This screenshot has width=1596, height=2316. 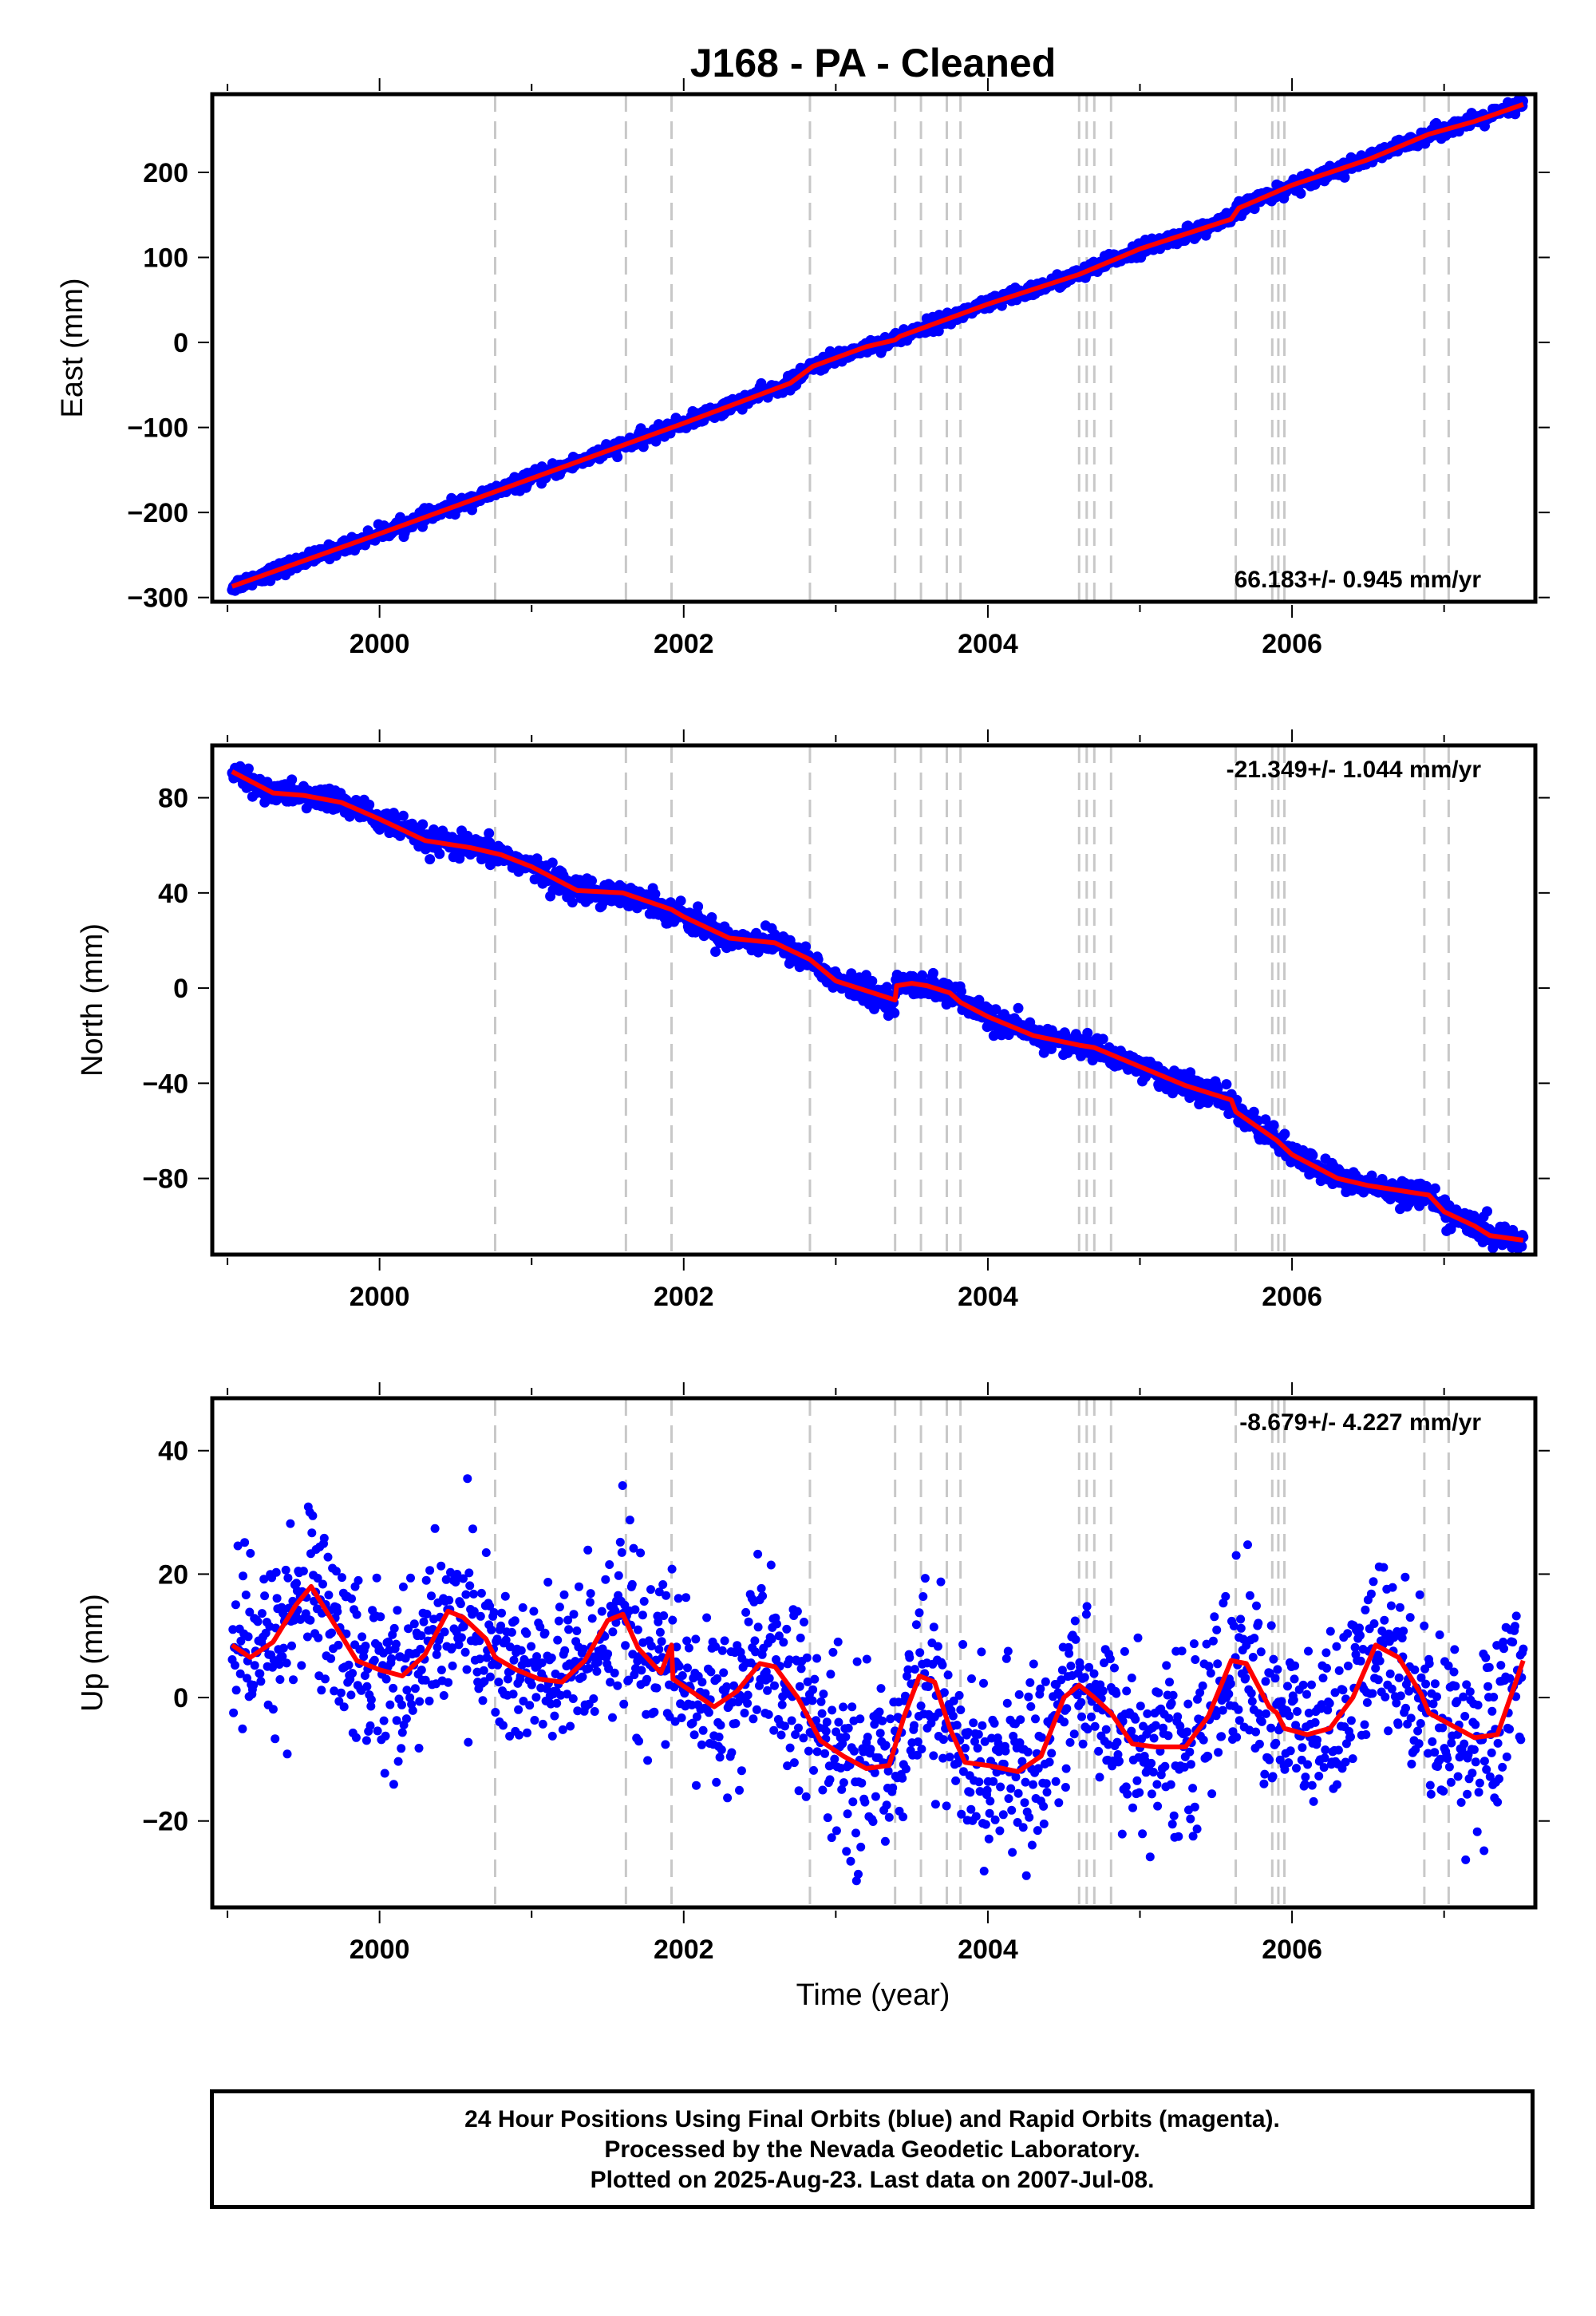 What do you see at coordinates (173, 799) in the screenshot?
I see `y-tick-label: 80` at bounding box center [173, 799].